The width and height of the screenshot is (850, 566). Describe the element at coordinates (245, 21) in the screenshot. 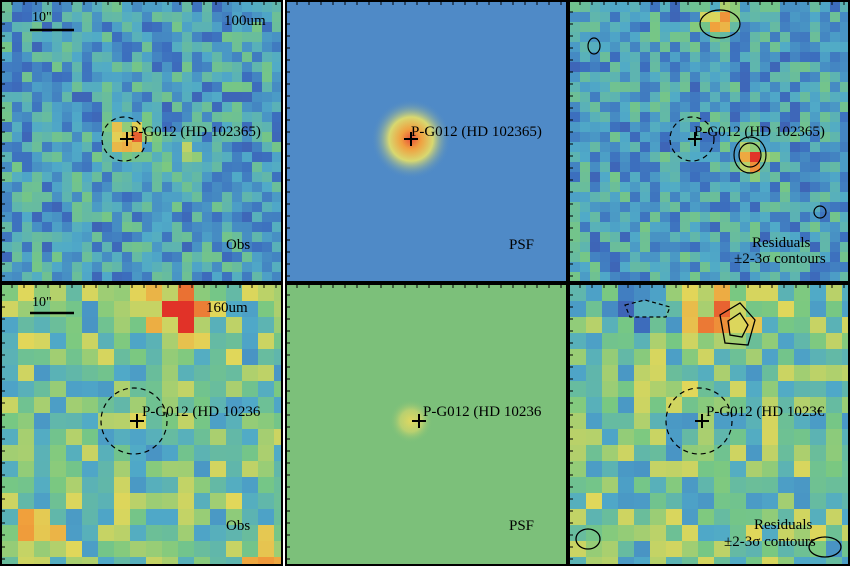

I see `band-label: 100um` at that location.